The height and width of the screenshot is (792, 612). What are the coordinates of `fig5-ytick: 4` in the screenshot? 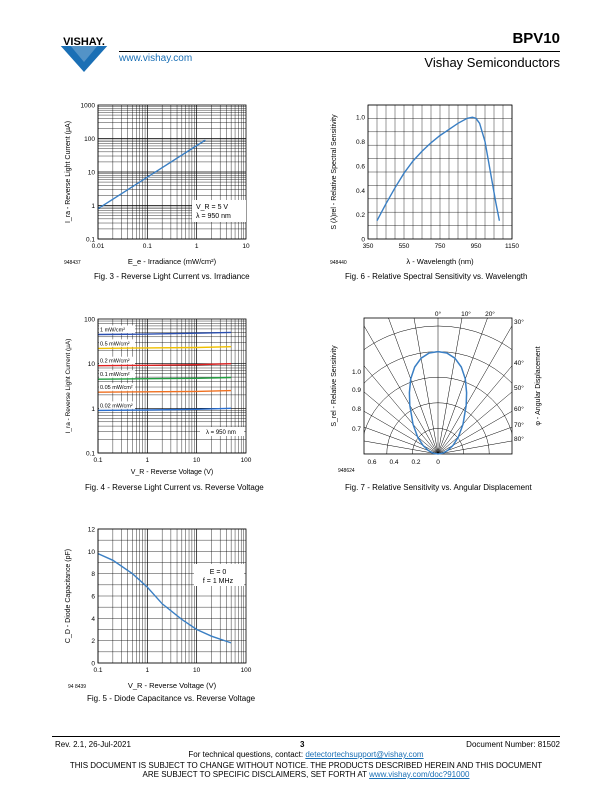 It's located at (93, 619).